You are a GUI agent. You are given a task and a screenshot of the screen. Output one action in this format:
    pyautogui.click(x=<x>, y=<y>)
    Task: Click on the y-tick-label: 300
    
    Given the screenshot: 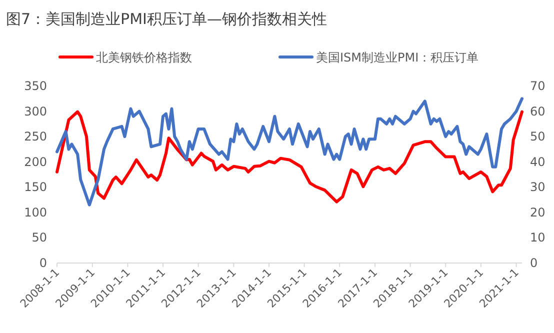 What is the action you would take?
    pyautogui.click(x=35, y=111)
    